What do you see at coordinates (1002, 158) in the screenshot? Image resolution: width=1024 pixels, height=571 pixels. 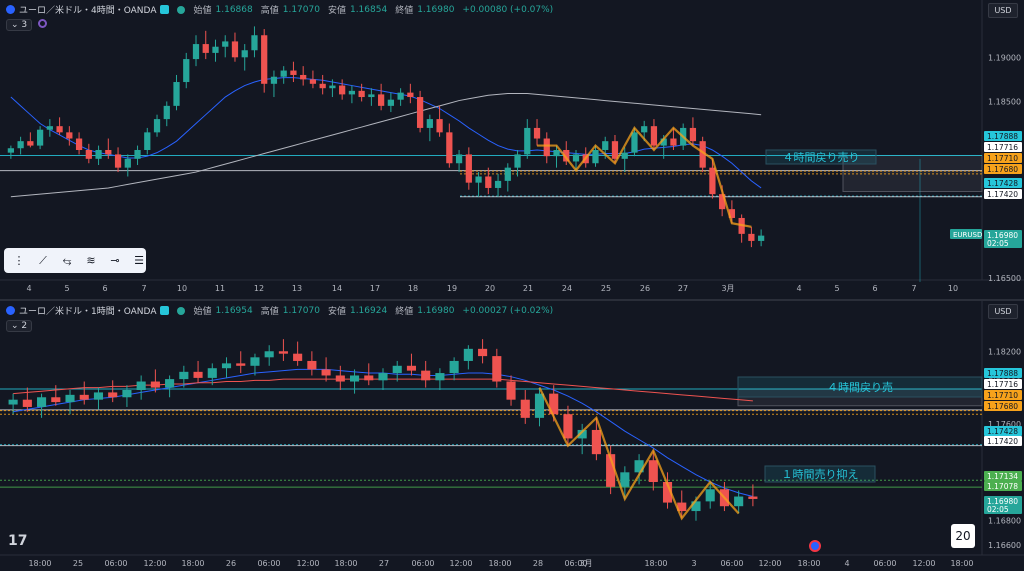 I see `price-tag-label: 1.17710` at bounding box center [1002, 158].